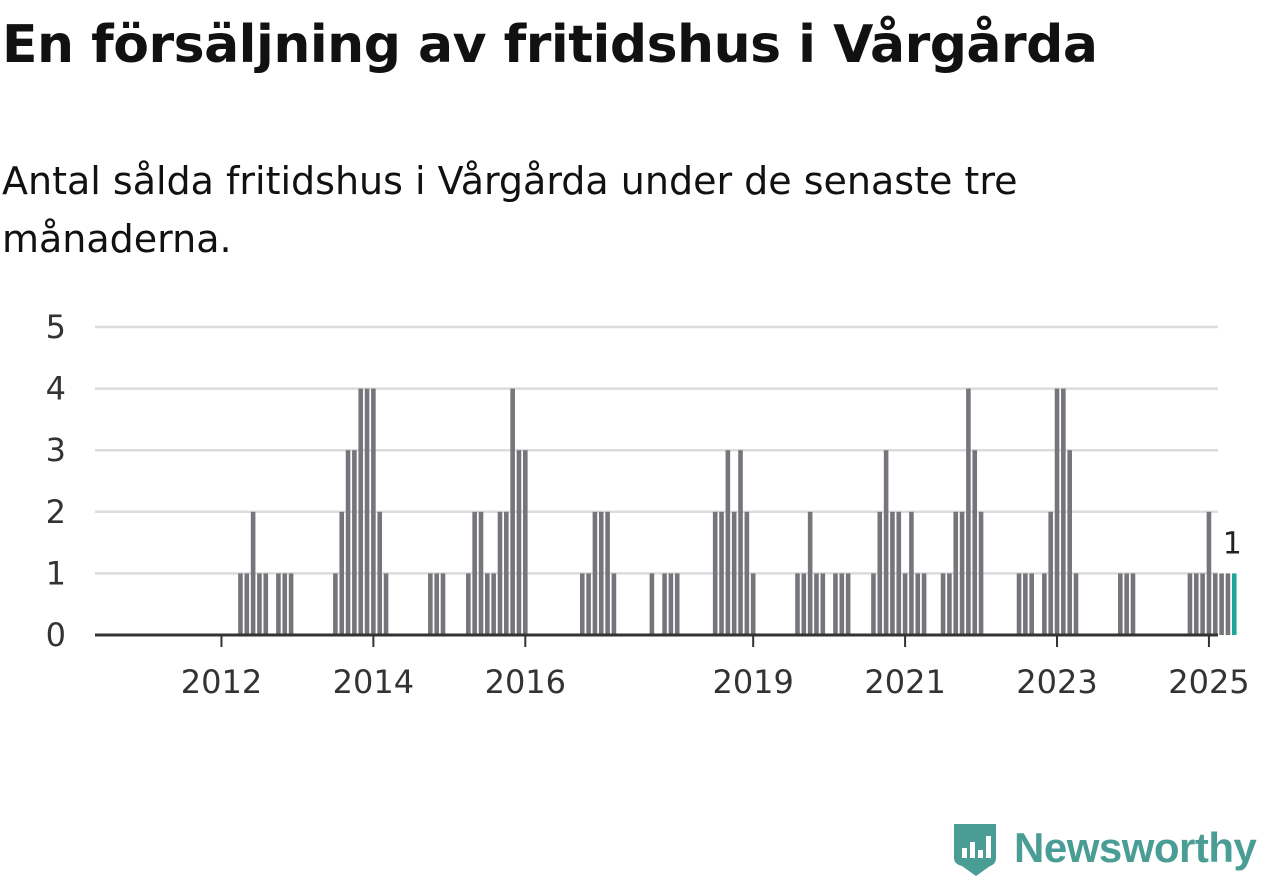  Describe the element at coordinates (550, 45) in the screenshot. I see `page-title: En försäljning av fritidshus i Vårgårda` at that location.